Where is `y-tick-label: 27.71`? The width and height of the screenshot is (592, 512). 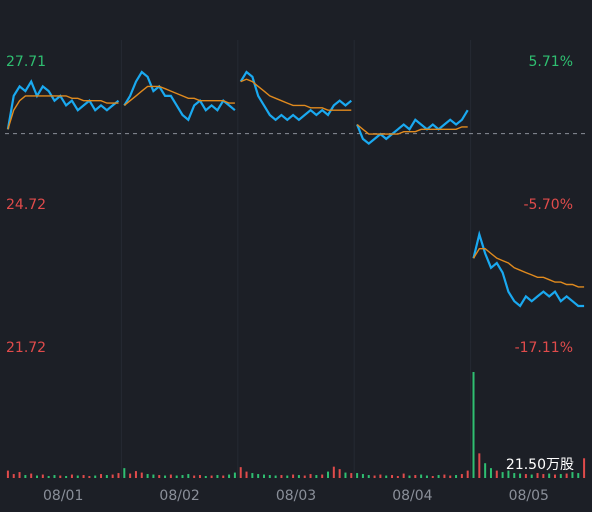 y-tick-label: 27.71 is located at coordinates (26, 62).